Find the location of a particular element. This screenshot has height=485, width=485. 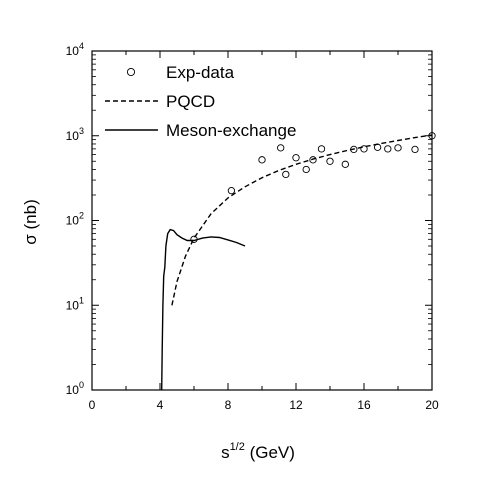

exp-data-series is located at coordinates (313, 187).